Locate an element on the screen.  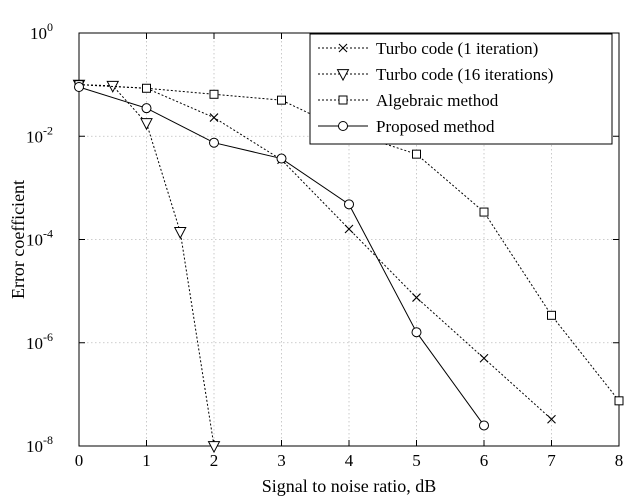
y-tick-label: 10⁰ is located at coordinates (41, 31).